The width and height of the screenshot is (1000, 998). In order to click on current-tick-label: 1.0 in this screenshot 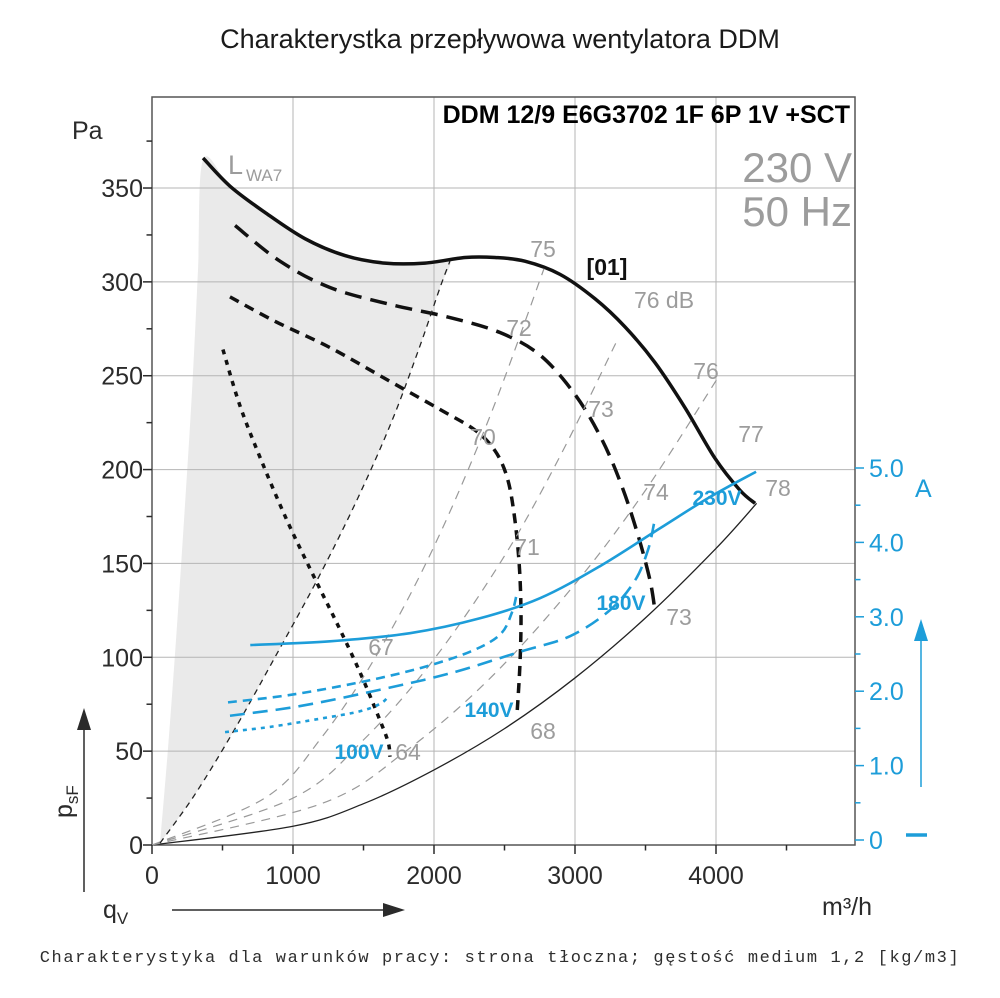, I will do `click(886, 767)`.